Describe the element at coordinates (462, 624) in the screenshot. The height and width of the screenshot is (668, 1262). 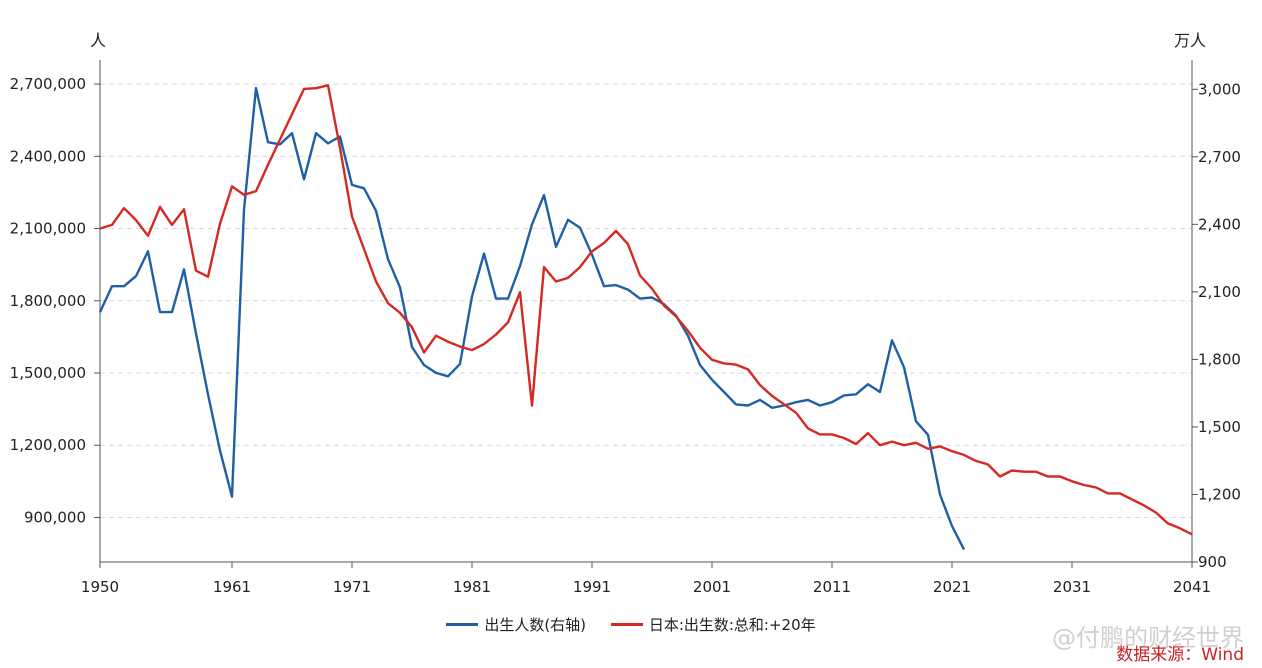
I see `legend-swatch-blue` at that location.